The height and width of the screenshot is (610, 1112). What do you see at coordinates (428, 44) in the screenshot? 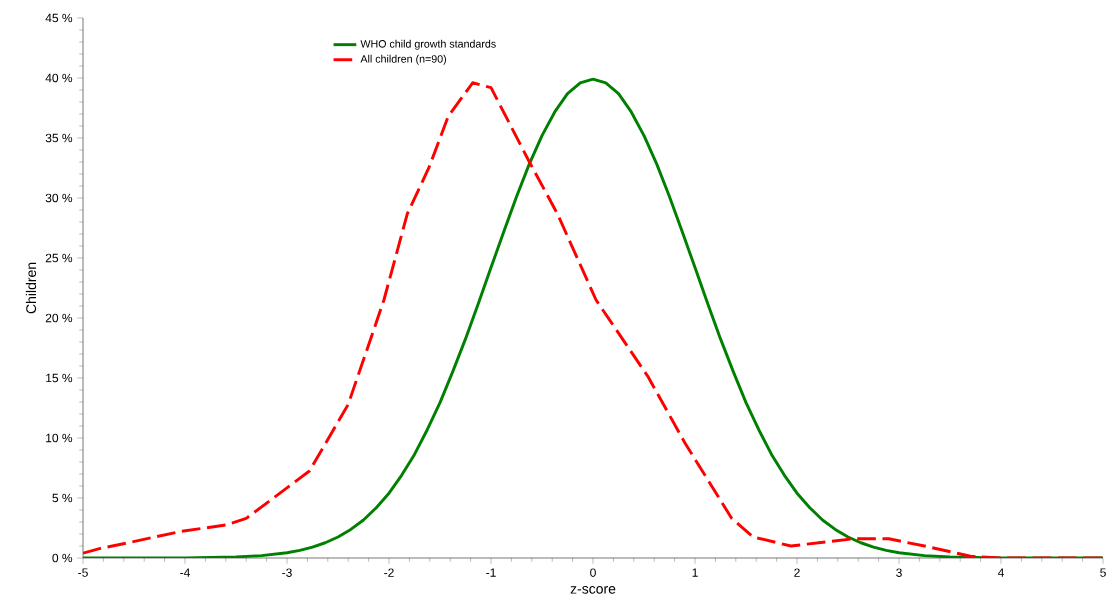
I see `legend-label: WHO child growth standards` at bounding box center [428, 44].